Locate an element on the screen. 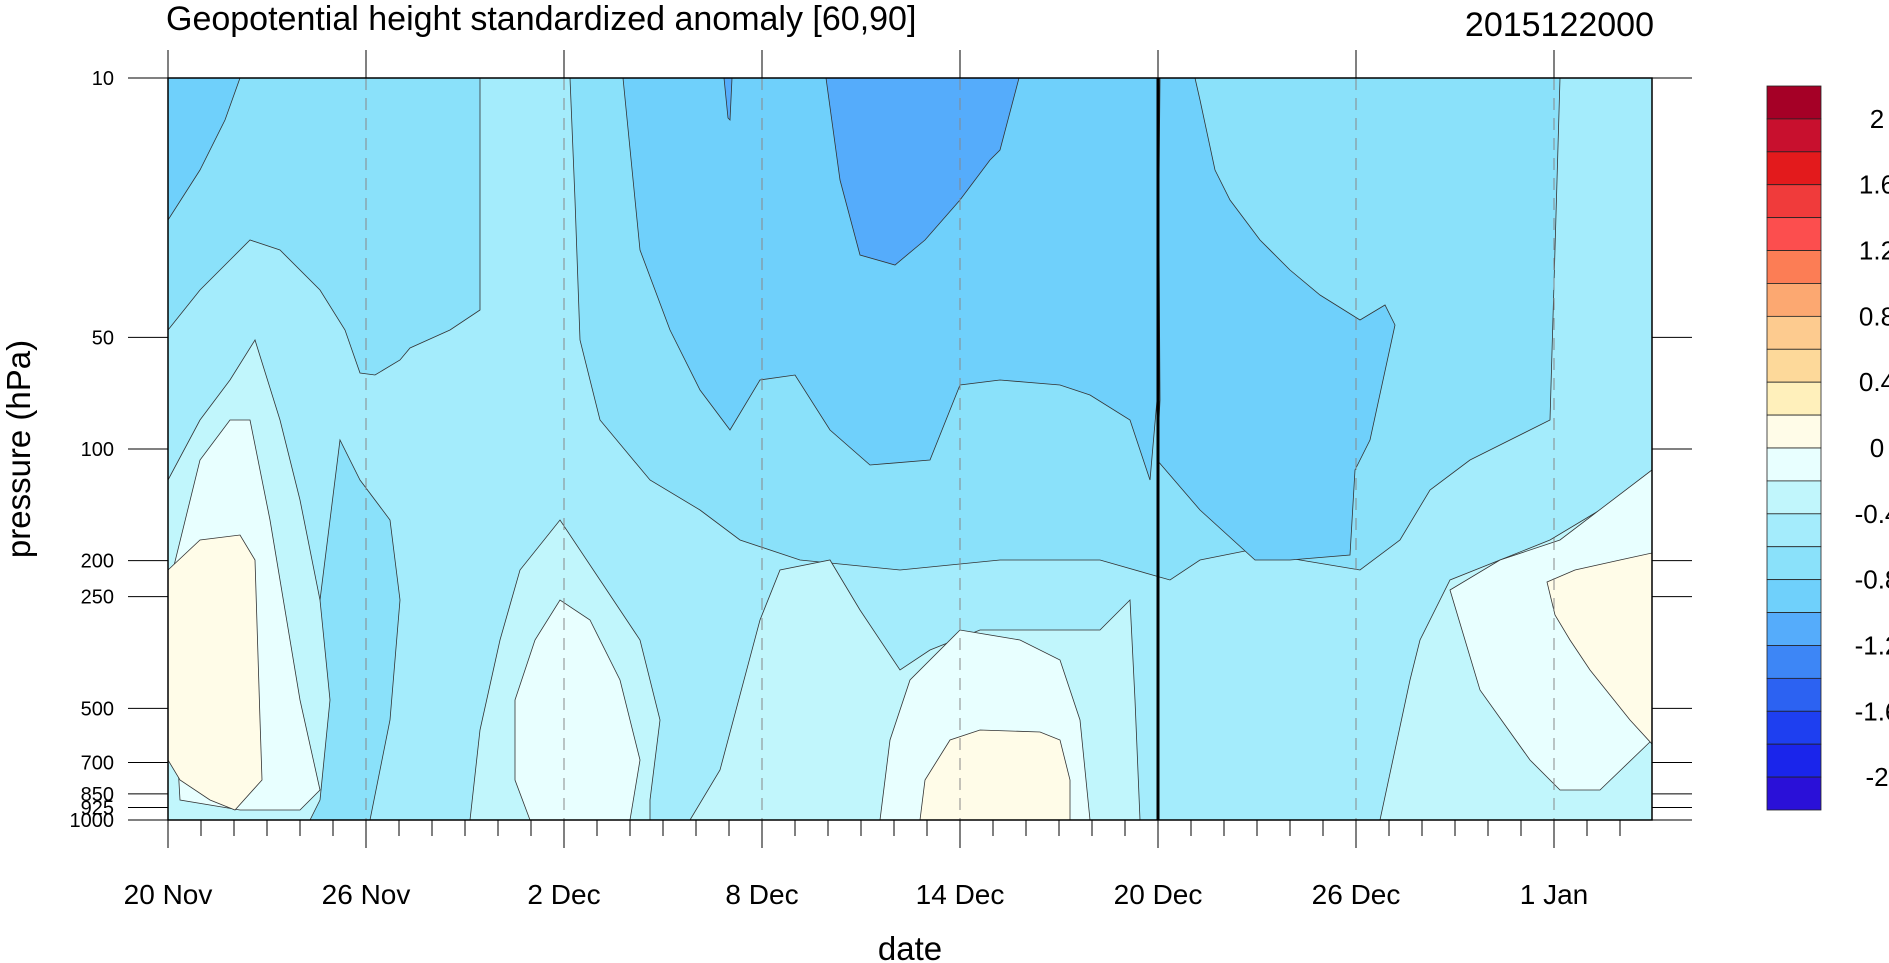 This screenshot has width=1889, height=963. y-tick-label-2: 100 is located at coordinates (97, 450).